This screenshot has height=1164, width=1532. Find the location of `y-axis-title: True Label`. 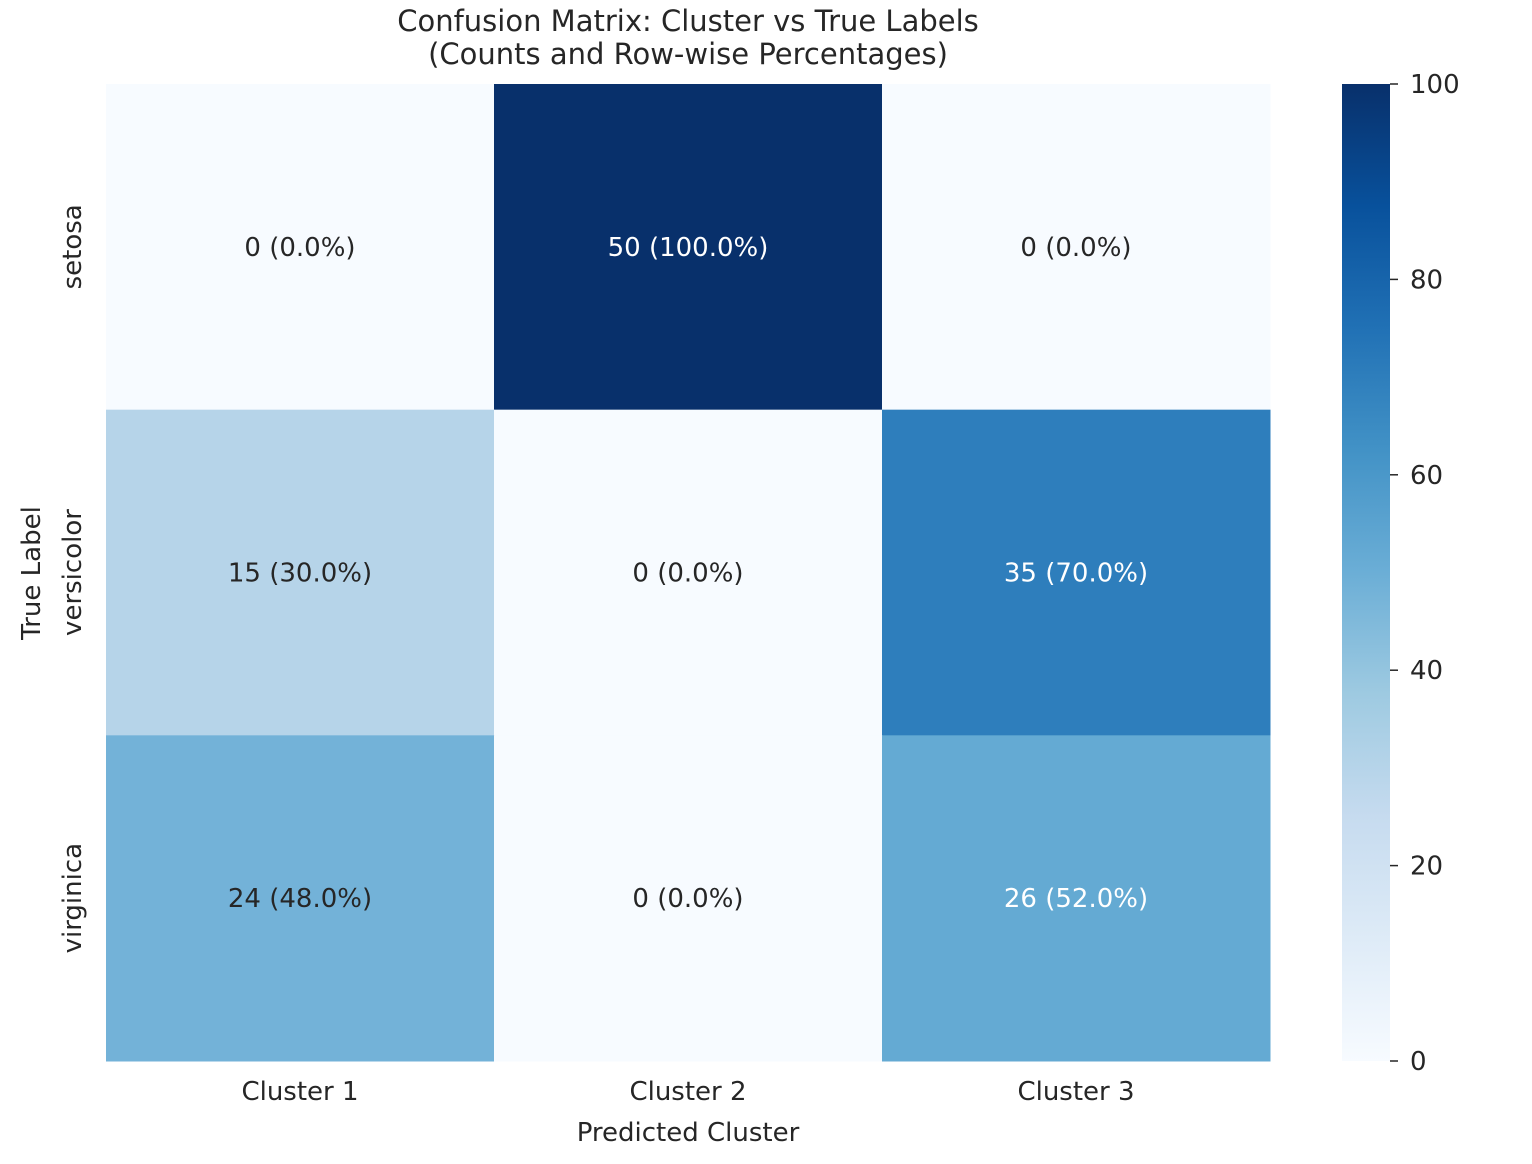

y-axis-title: True Label is located at coordinates (32, 573).